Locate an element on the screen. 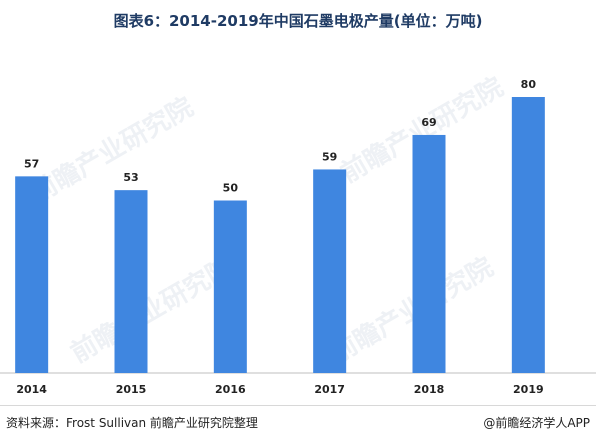 This screenshot has width=596, height=442. x-tick-label-2017: 2017 is located at coordinates (329, 389).